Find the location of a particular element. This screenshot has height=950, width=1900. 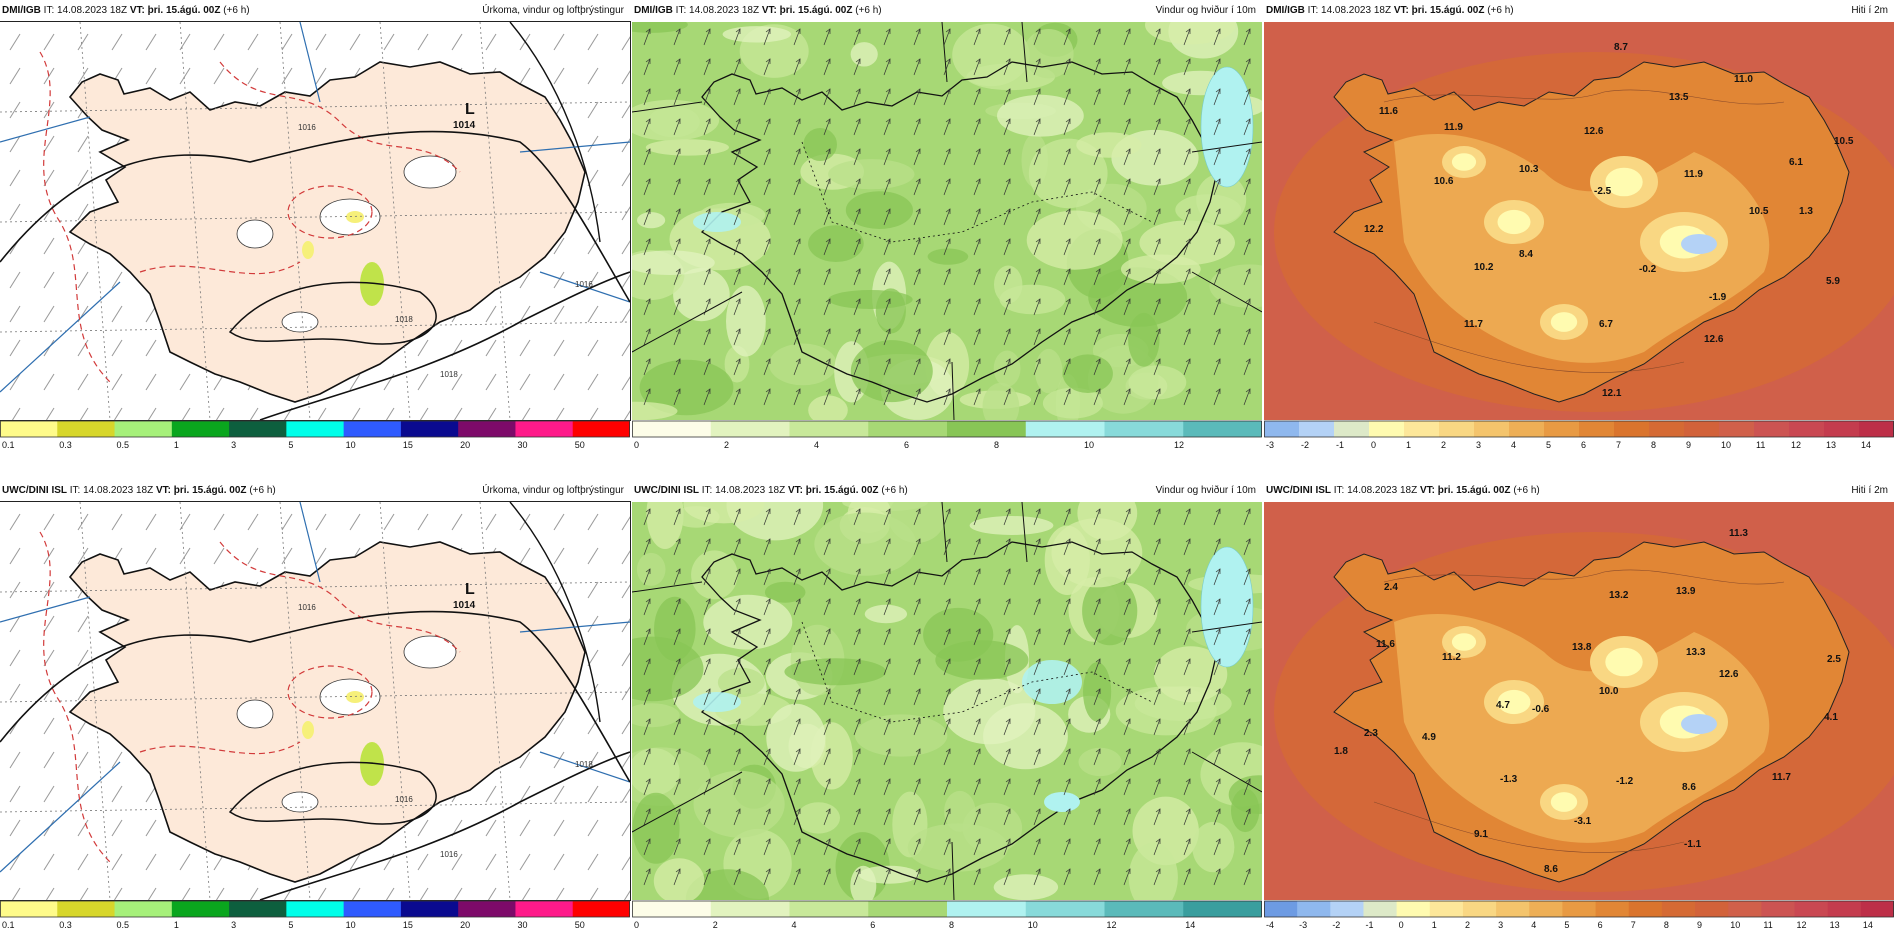

colorbar-tick-label: 8 is located at coordinates (951, 925).